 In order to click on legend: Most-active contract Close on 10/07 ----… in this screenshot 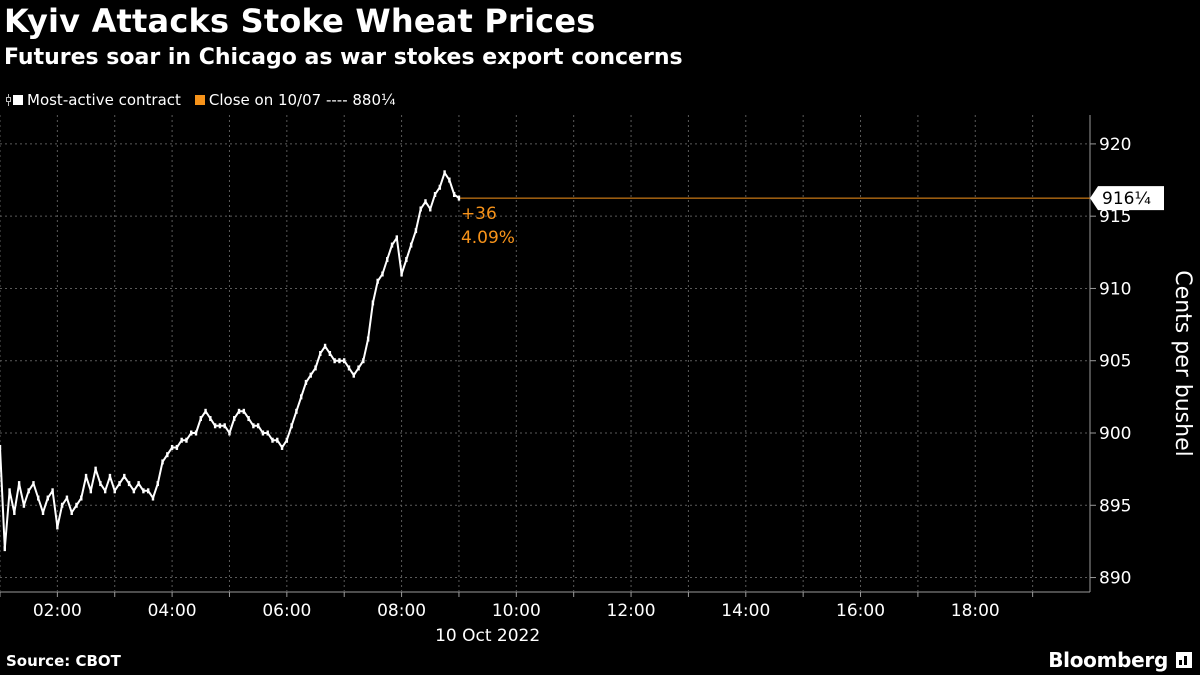, I will do `click(208, 100)`.